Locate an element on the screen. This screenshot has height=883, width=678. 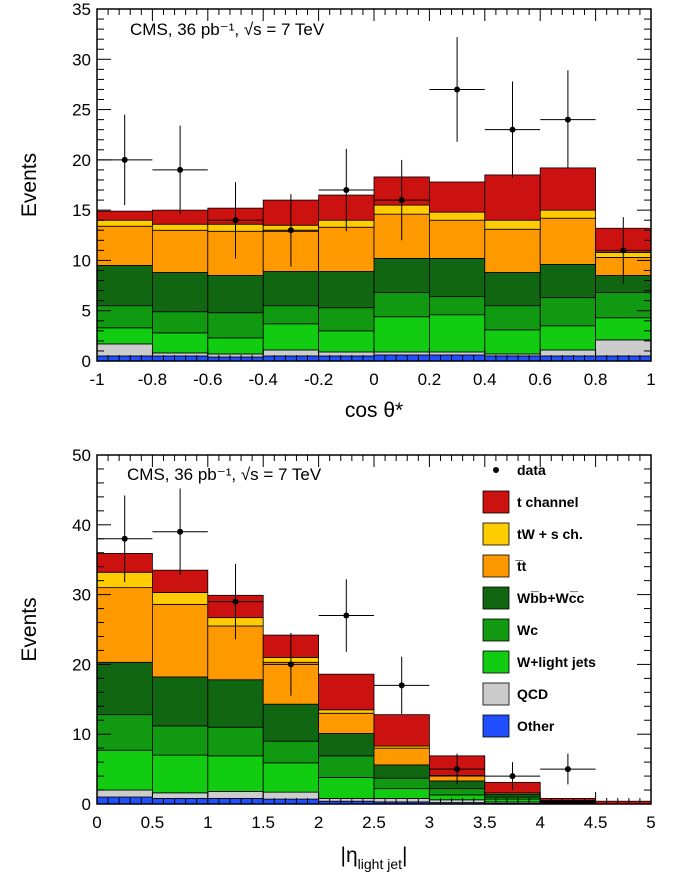
x-tick-label: -0.4 is located at coordinates (263, 379).